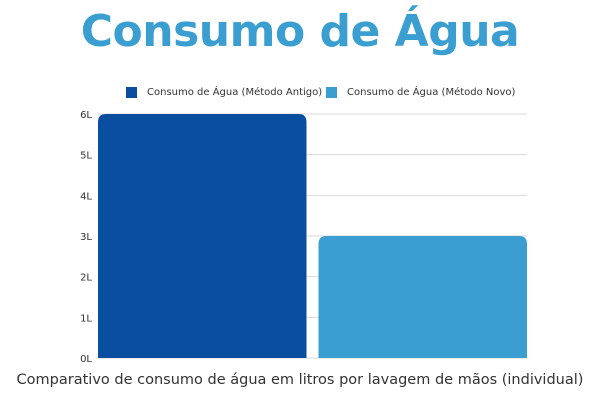 The width and height of the screenshot is (600, 400). Describe the element at coordinates (235, 92) in the screenshot. I see `legend-label-old-method: Consumo de Água (Método Antigo)` at that location.